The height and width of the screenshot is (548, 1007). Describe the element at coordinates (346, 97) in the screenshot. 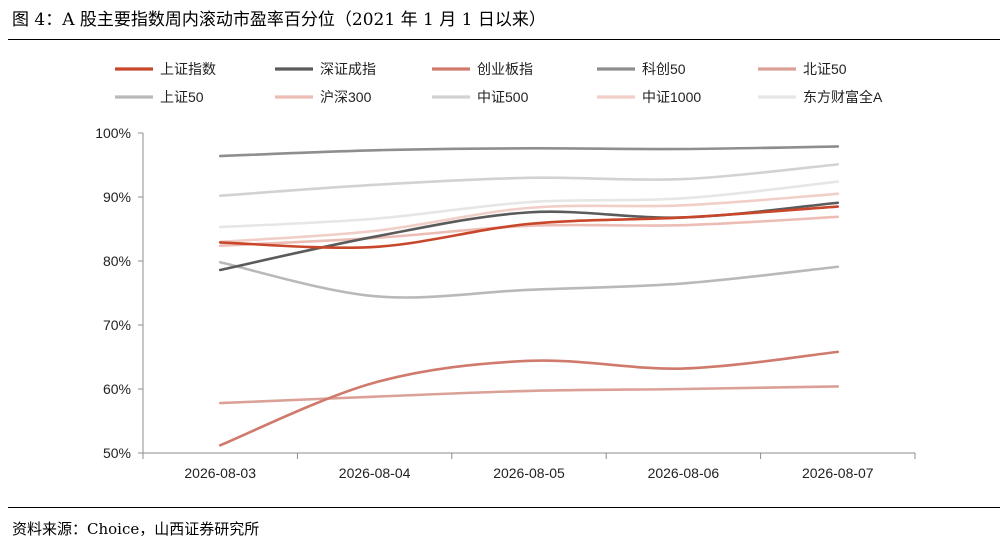

I see `legend-label: 沪深300` at that location.